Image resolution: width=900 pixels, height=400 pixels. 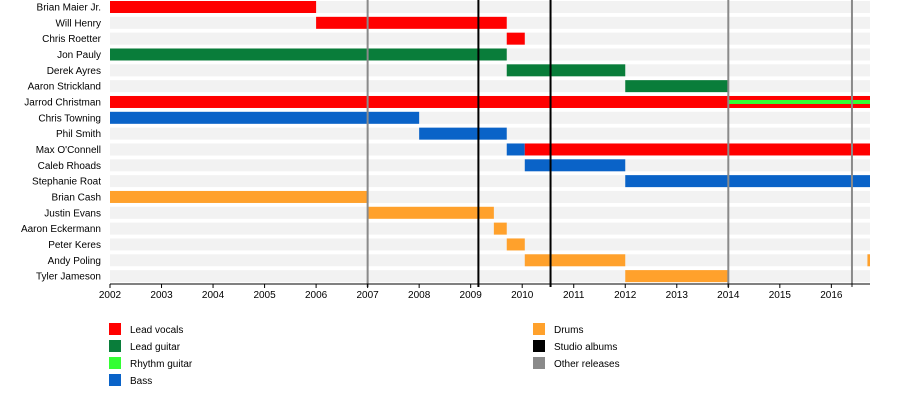 What do you see at coordinates (74, 261) in the screenshot?
I see `member-label: Andy Poling` at bounding box center [74, 261].